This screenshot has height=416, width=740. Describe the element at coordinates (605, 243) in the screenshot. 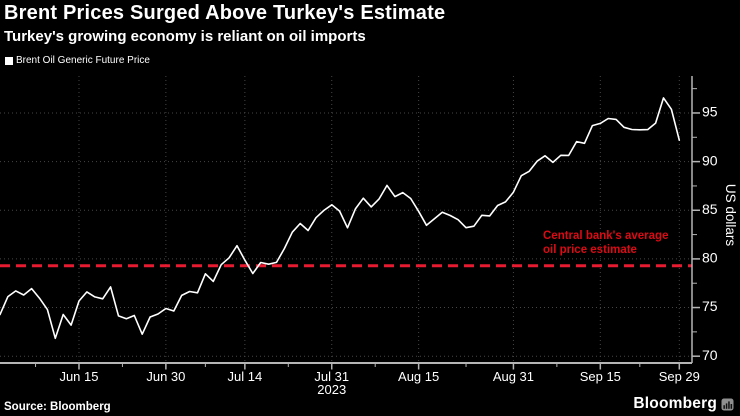

I see `estimate-annotation: Central bank's average oil price estimate` at that location.